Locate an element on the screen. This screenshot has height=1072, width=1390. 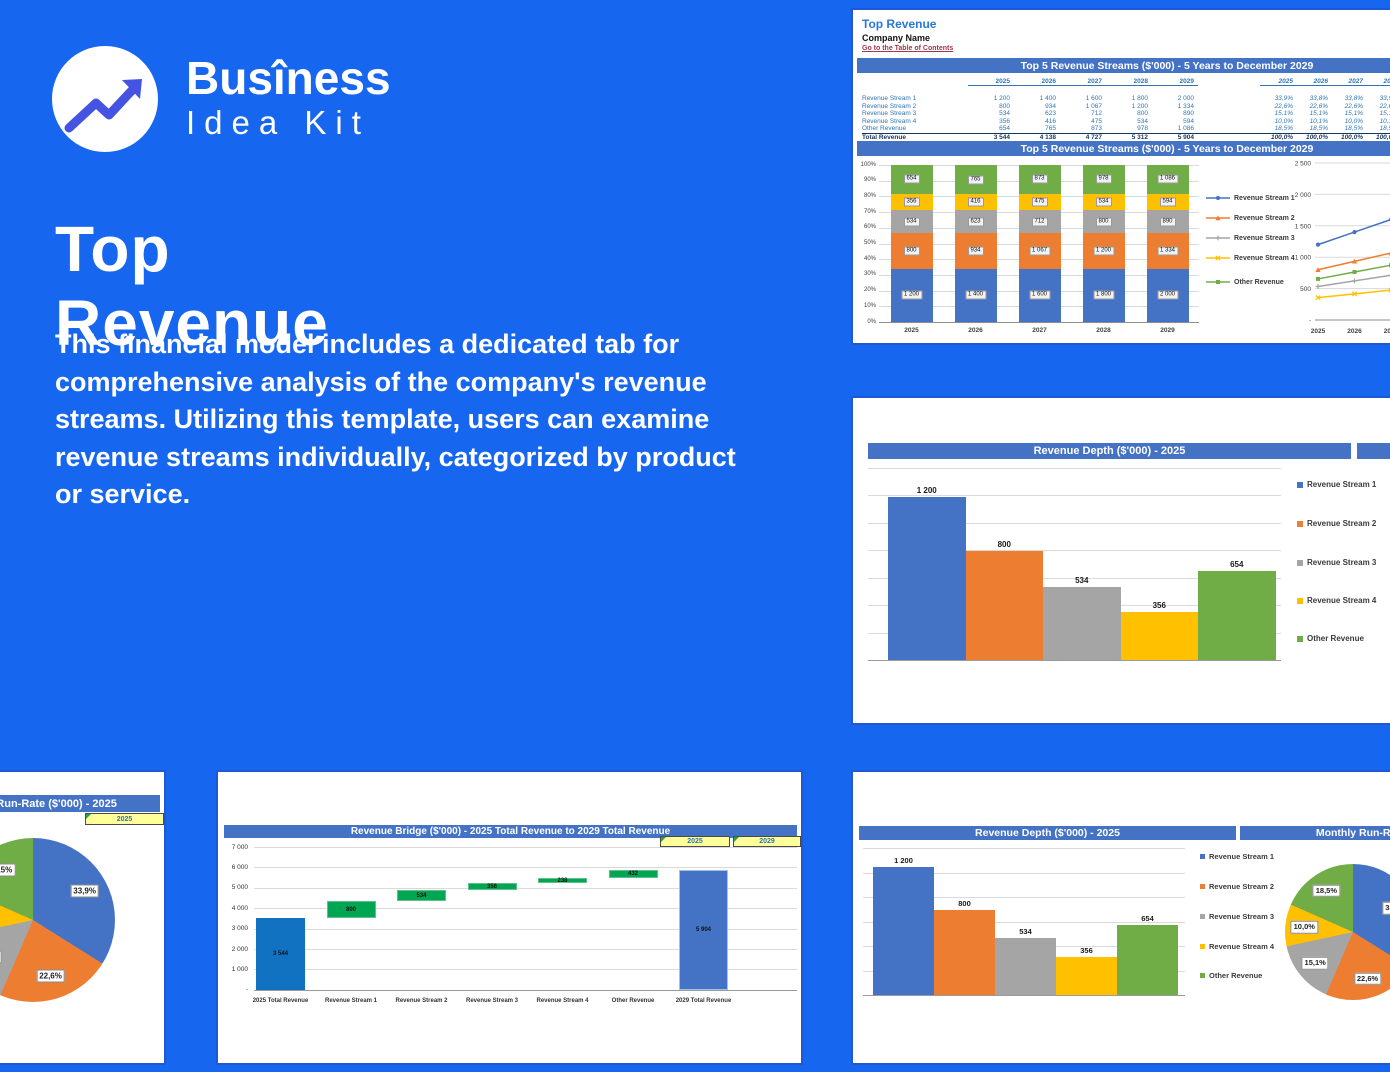
runrate-titlebar: Monthly Run-Rate ($'000) - 2025 is located at coordinates (80, 803).